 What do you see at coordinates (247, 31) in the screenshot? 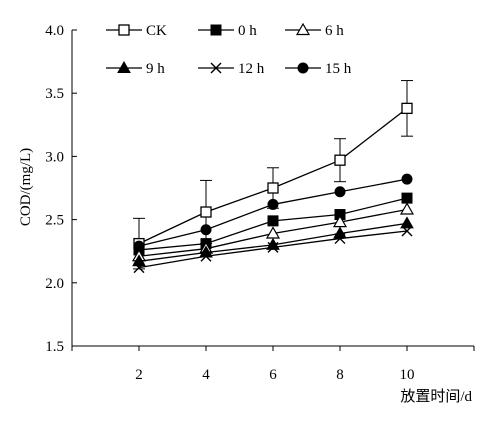
I see `legend-label: 0 h` at bounding box center [247, 31].